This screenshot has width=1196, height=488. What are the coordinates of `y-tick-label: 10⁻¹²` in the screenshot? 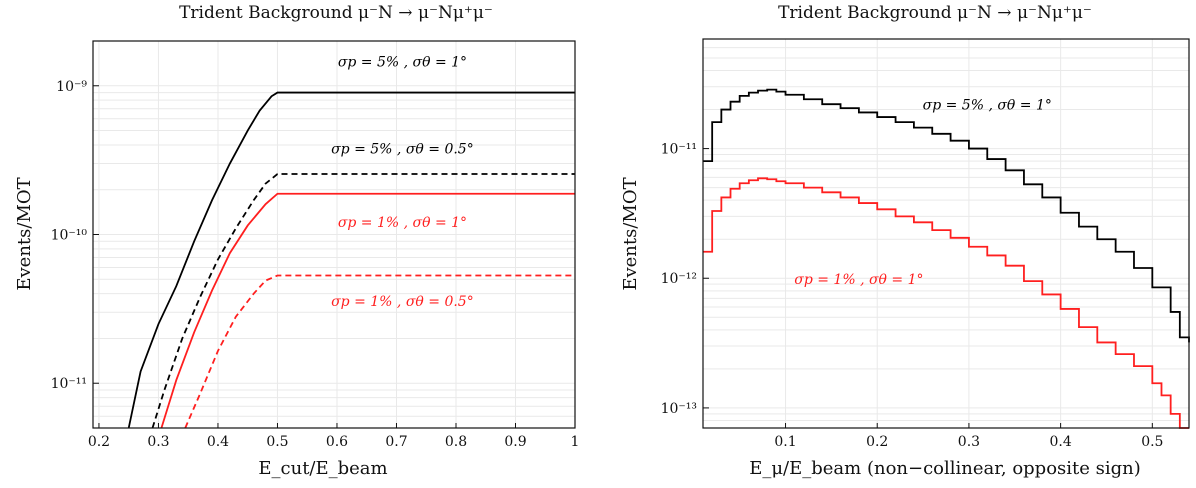 It's located at (679, 279).